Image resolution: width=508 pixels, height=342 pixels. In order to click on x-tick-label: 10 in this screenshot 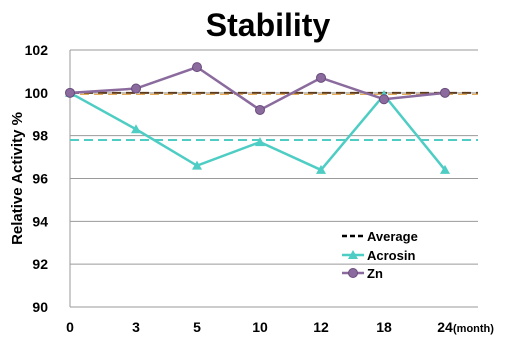, I will do `click(260, 327)`.